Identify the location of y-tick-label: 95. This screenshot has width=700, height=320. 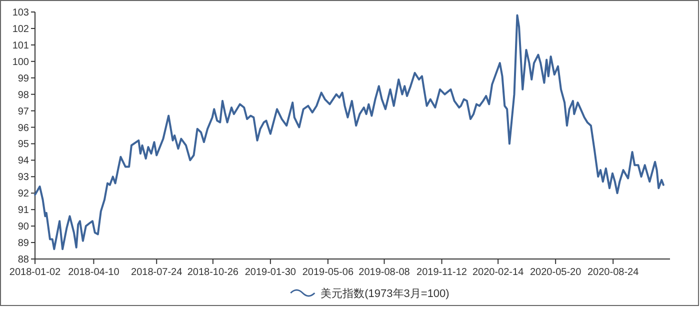
(24, 144).